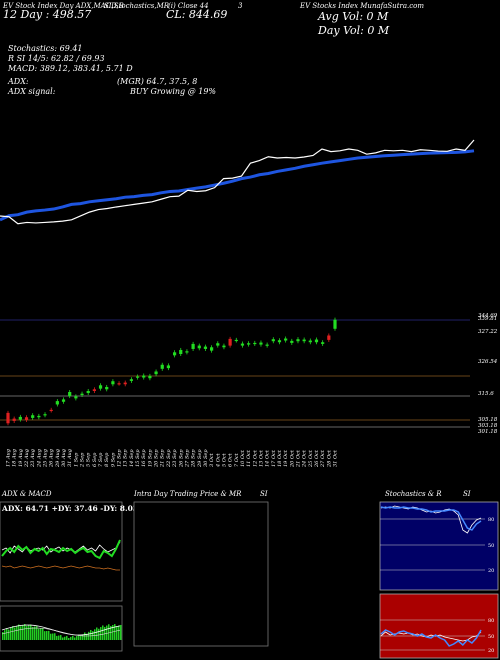 The image size is (500, 660). What do you see at coordinates (138, 458) in the screenshot?
I see `date-tick: 15 Sep` at bounding box center [138, 458].